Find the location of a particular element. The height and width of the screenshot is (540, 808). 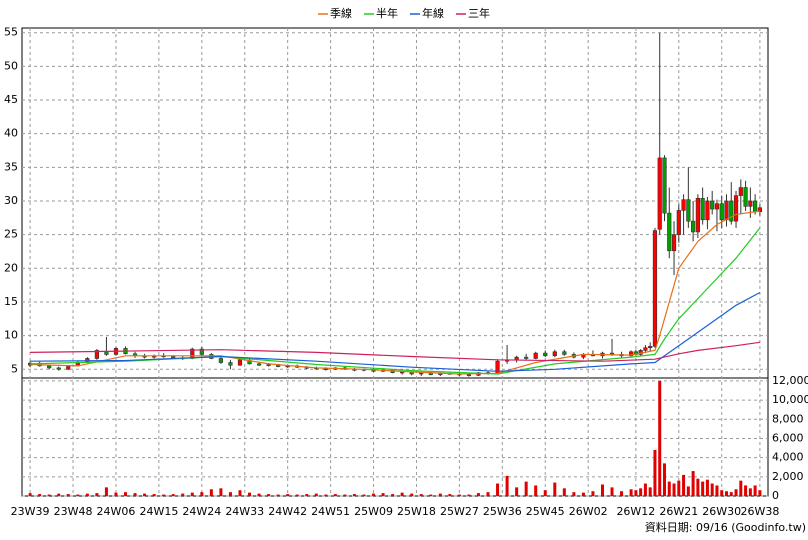

x-tick-label: 25W36 is located at coordinates (502, 511).